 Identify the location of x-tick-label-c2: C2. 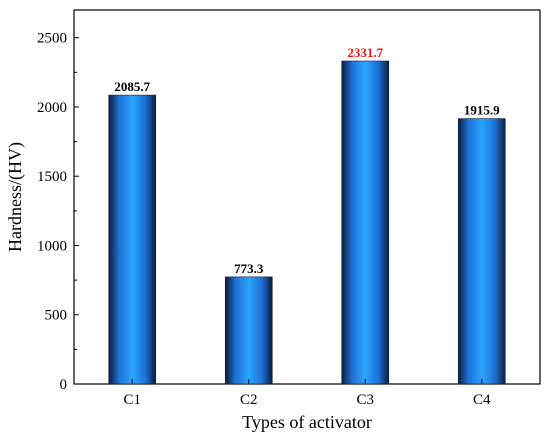
(249, 400).